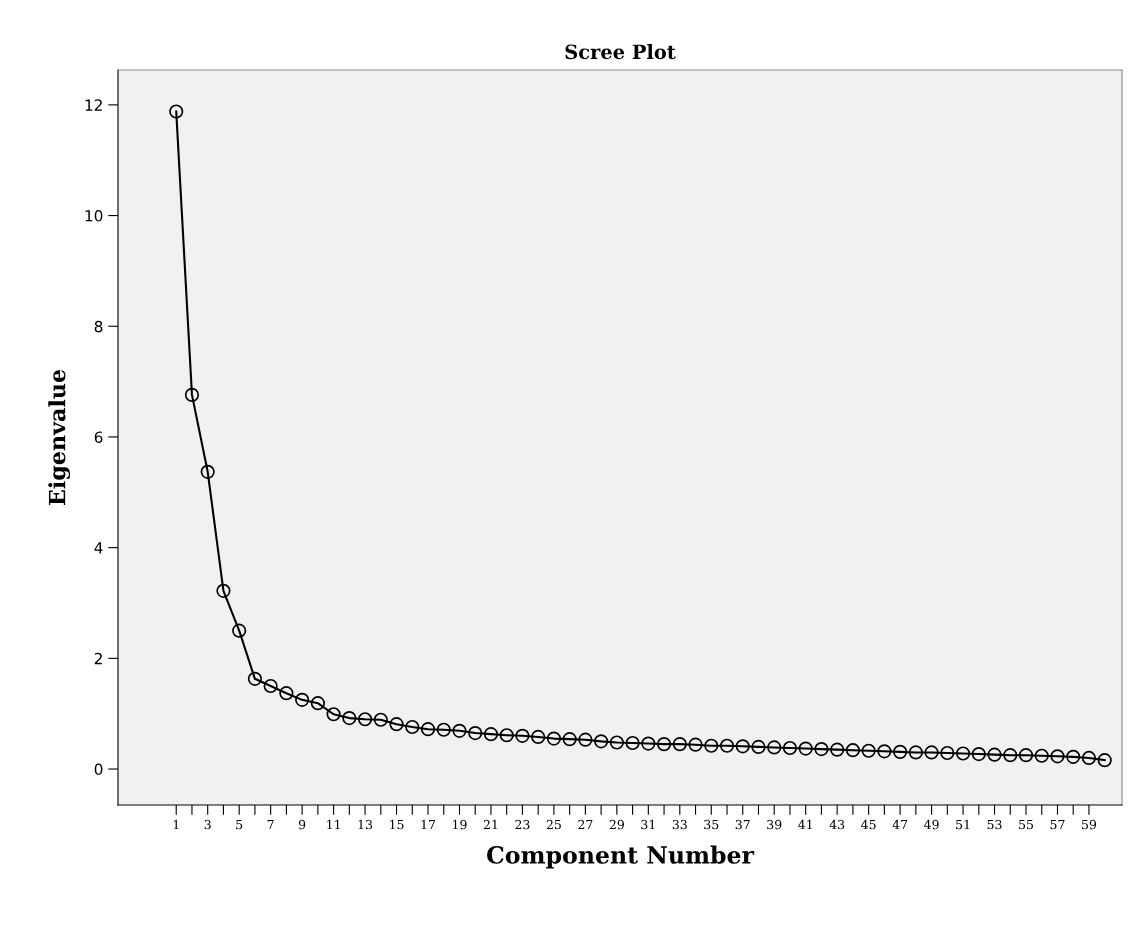  I want to click on y-tick-label: 4, so click(98, 548).